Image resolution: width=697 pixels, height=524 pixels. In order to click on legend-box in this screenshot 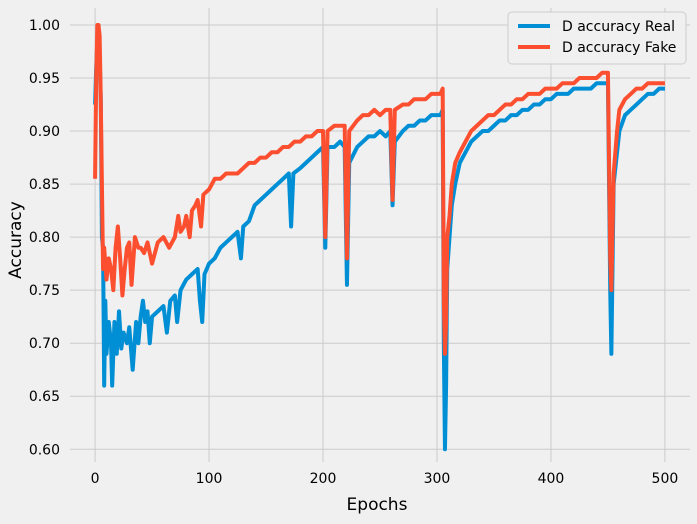, I will do `click(597, 38)`.